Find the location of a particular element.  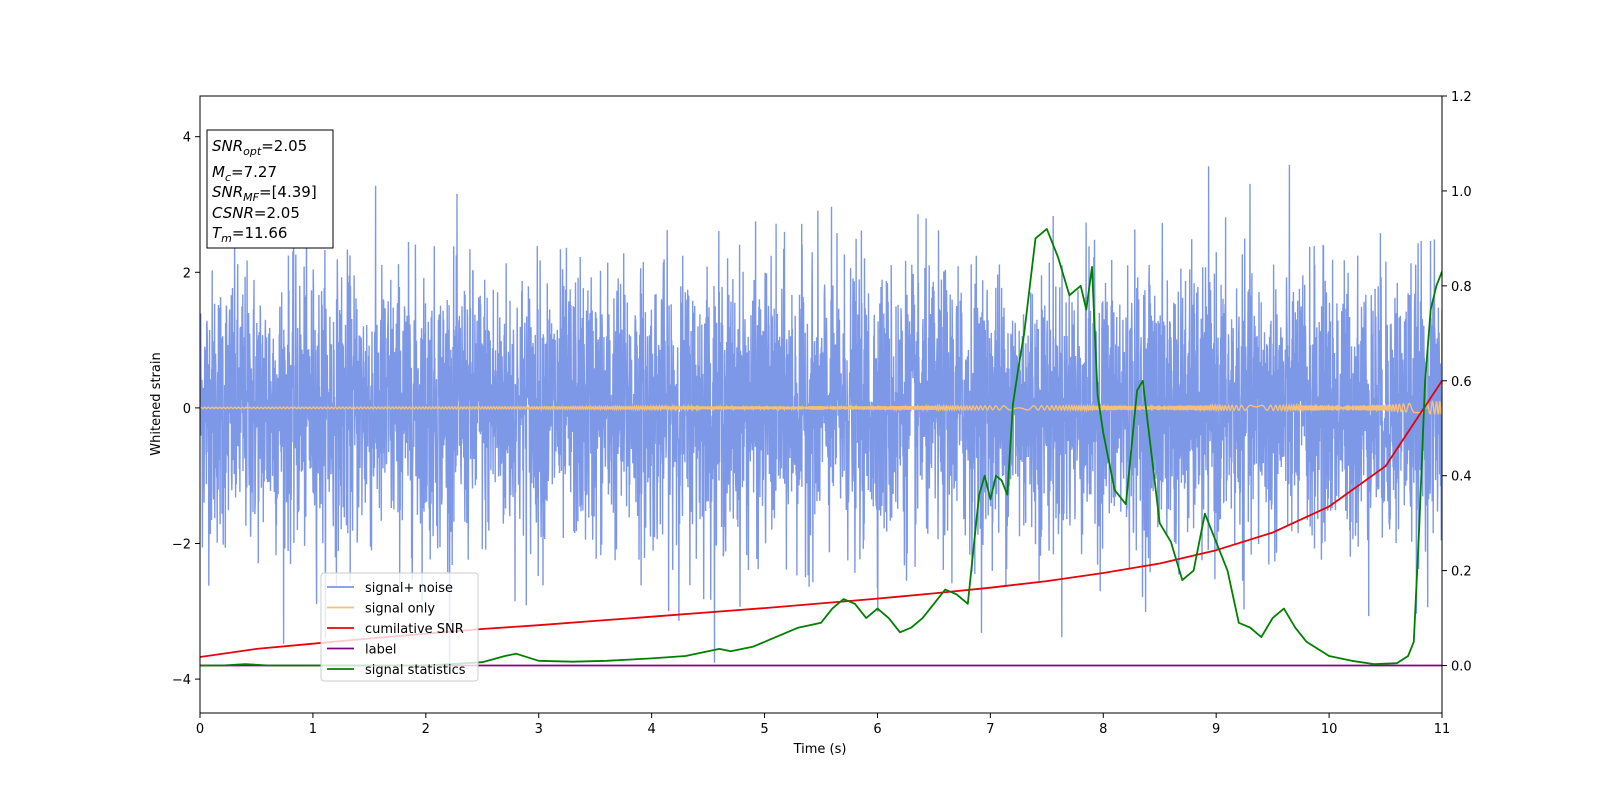

y-axis-label: Whitened strain is located at coordinates (156, 403).